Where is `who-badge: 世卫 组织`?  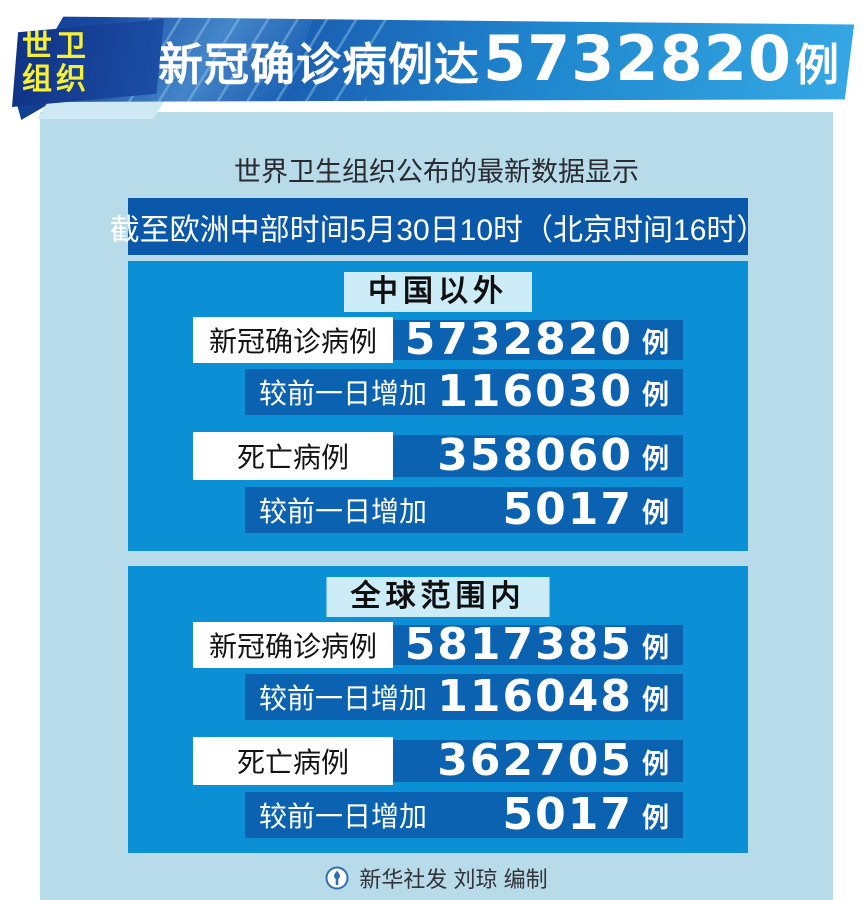 who-badge: 世卫 组织 is located at coordinates (88, 63).